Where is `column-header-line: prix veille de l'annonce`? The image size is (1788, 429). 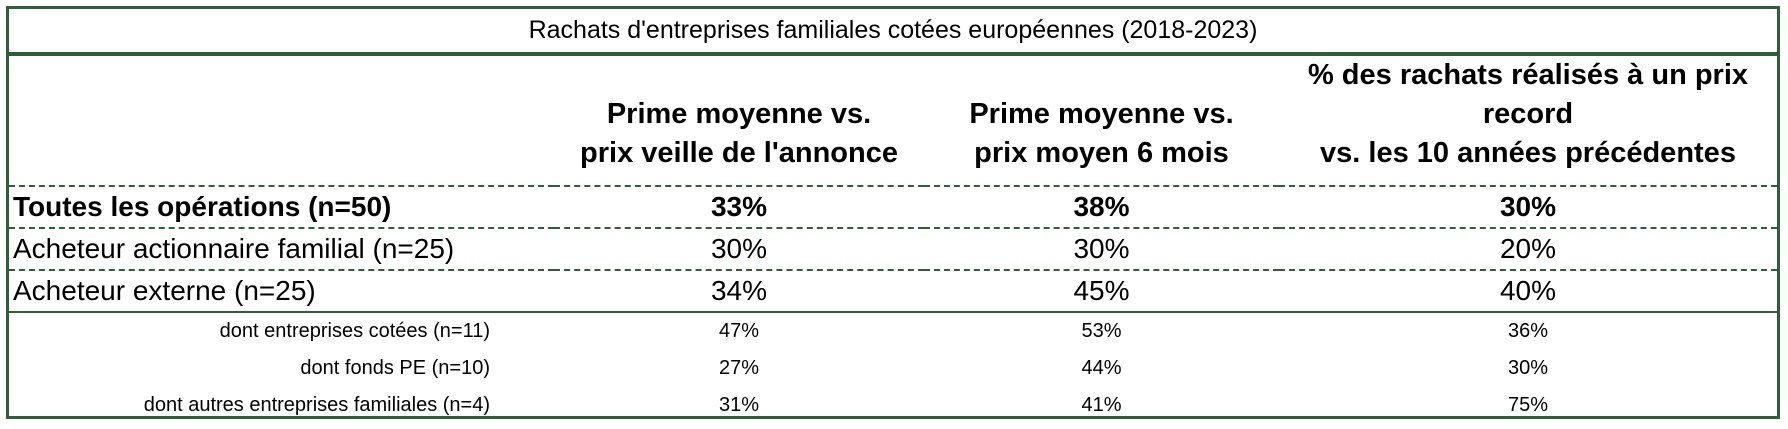
column-header-line: prix veille de l'annonce is located at coordinates (739, 153).